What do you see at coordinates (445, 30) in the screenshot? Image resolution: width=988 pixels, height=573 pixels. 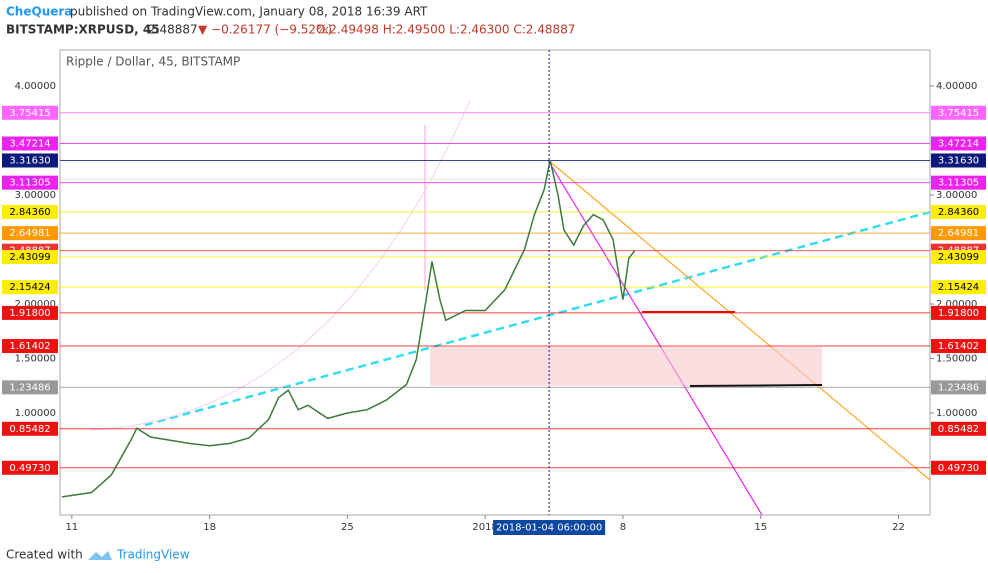 I see `ohlc: O:2.49498 H:2.49500 L:2.46300 C:2.48887` at bounding box center [445, 30].